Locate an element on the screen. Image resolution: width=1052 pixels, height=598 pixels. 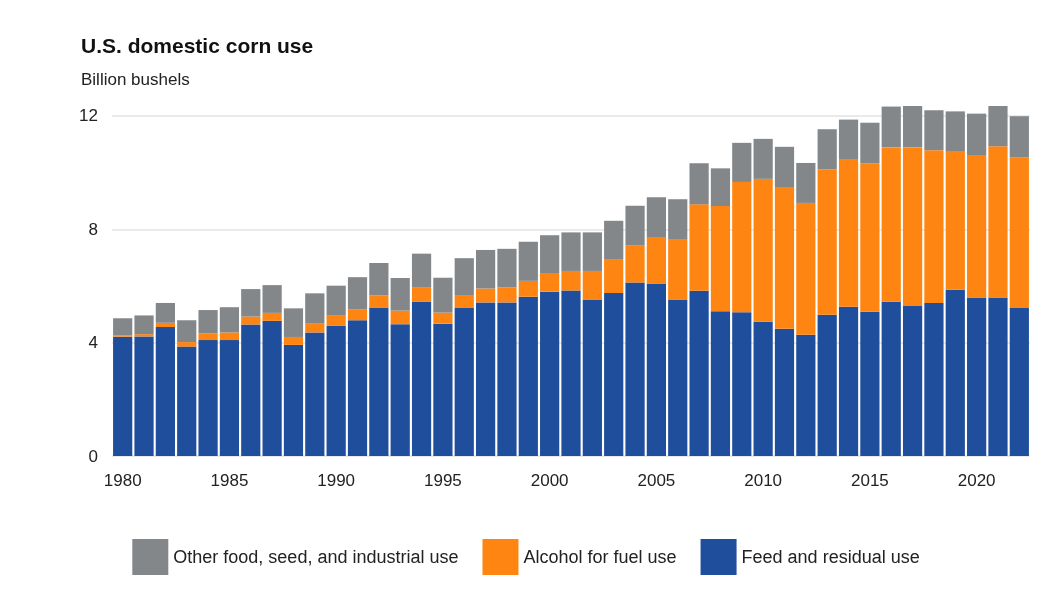
x-tick-label: 1990 is located at coordinates (336, 480).